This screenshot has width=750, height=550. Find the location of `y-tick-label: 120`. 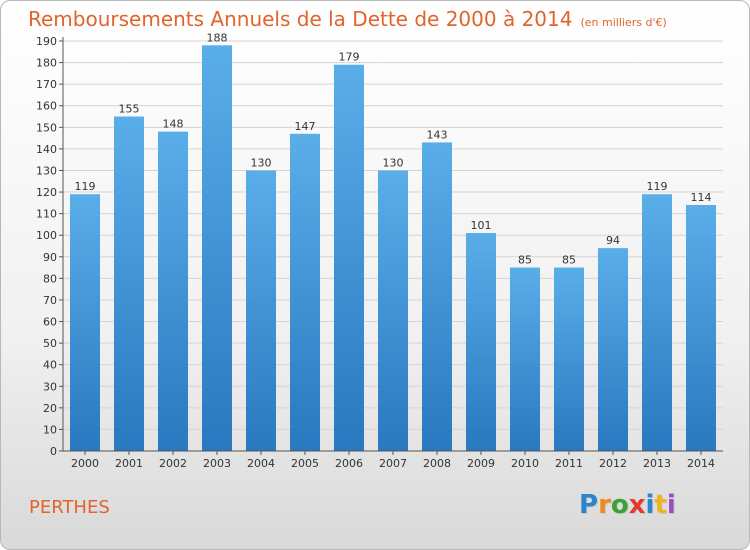

y-tick-label: 120 is located at coordinates (46, 192).